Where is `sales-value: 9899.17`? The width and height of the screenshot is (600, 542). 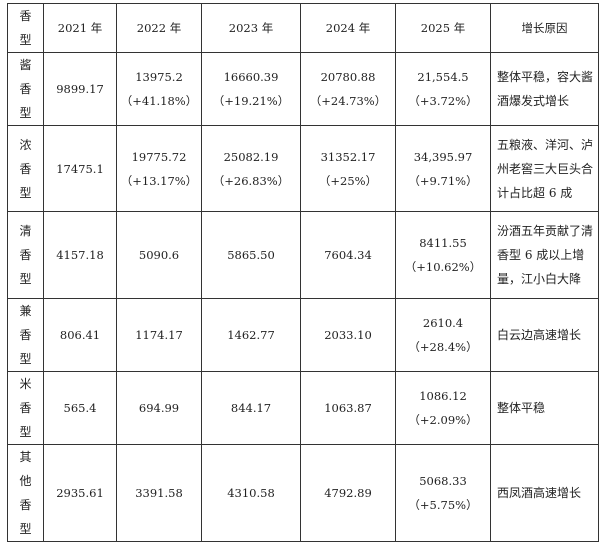 sales-value: 9899.17 is located at coordinates (80, 89).